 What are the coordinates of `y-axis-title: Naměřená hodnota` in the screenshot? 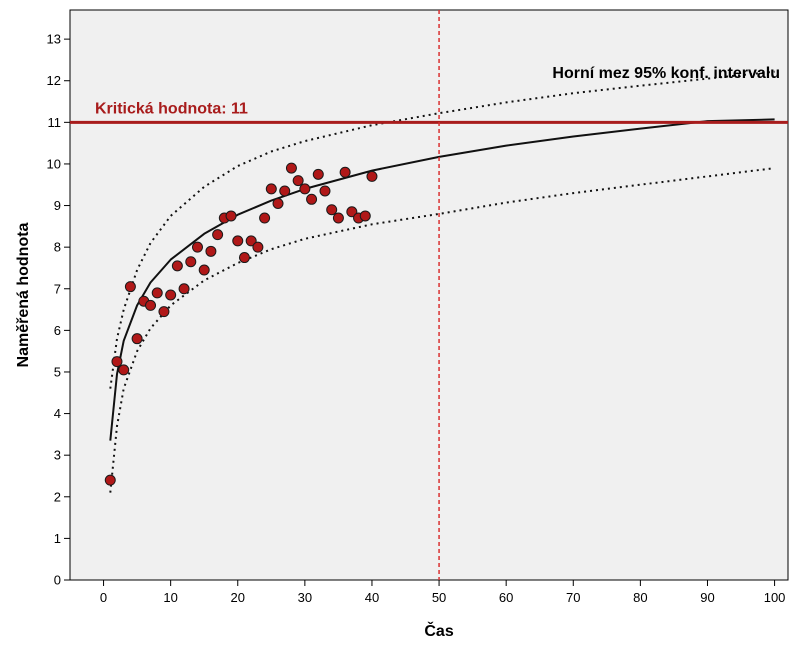 It's located at (23, 294).